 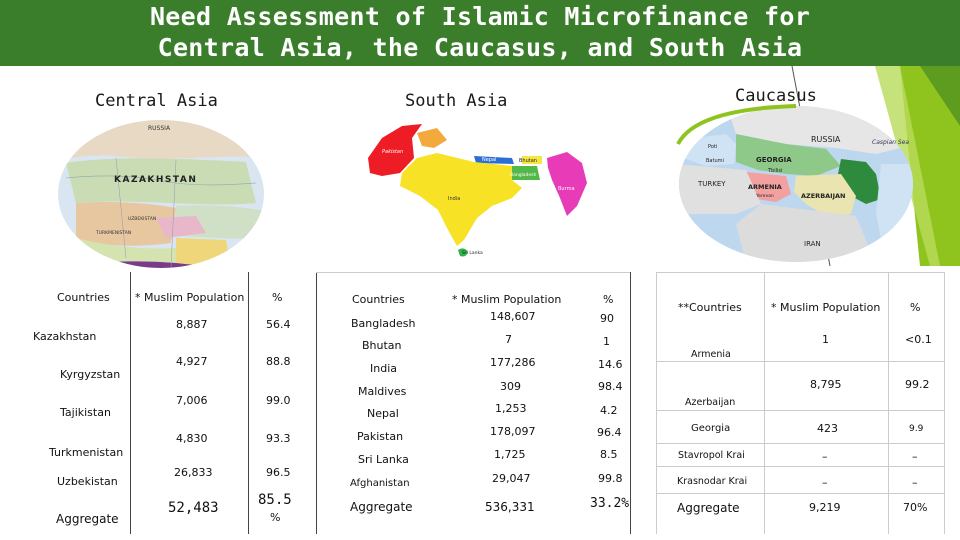 What do you see at coordinates (508, 339) in the screenshot?
I see `sa-row-population: 7` at bounding box center [508, 339].